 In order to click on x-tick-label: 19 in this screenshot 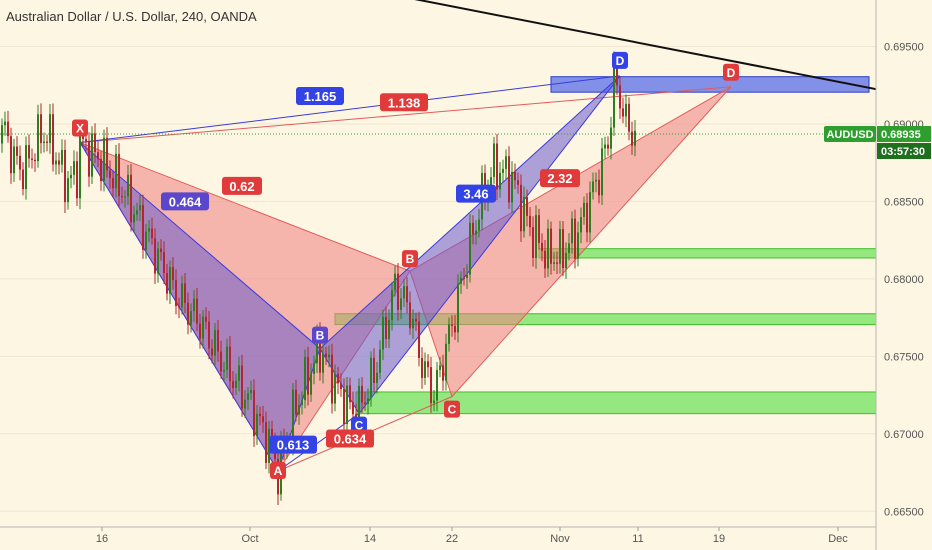, I will do `click(719, 539)`.